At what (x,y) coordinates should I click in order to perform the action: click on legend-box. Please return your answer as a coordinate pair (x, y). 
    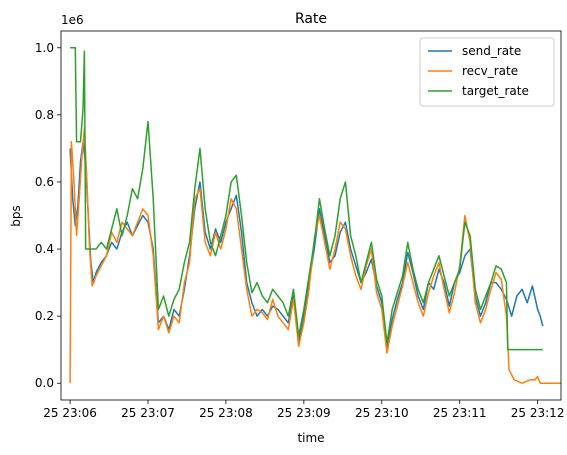
    Looking at the image, I should click on (487, 72).